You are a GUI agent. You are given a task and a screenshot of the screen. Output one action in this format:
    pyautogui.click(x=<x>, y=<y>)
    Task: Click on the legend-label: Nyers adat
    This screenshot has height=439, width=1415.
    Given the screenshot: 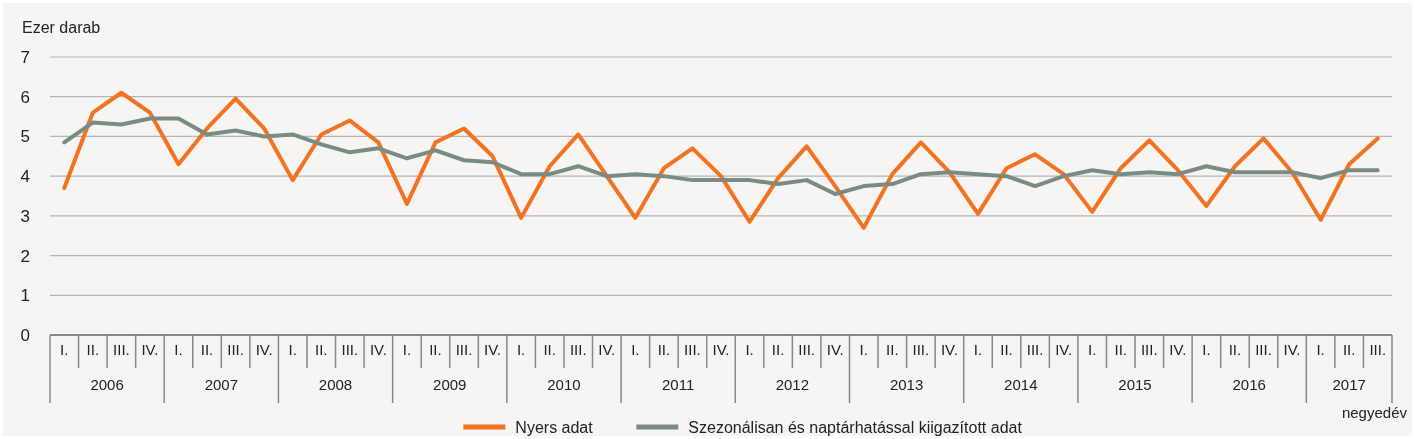 What is the action you would take?
    pyautogui.click(x=554, y=427)
    